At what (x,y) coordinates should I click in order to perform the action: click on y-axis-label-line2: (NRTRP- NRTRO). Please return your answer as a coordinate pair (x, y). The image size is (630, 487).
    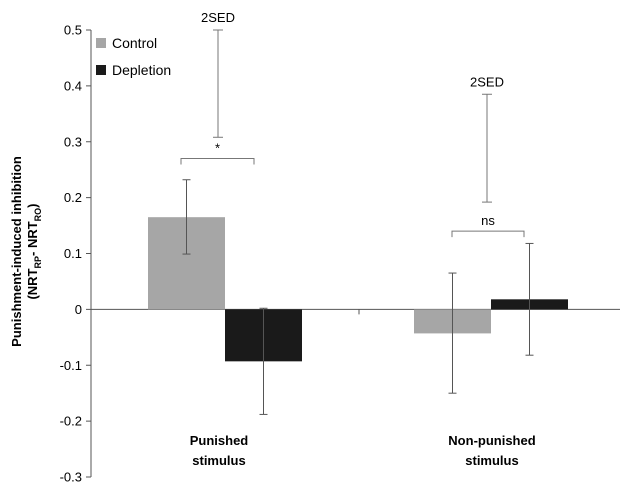
    Looking at the image, I should click on (34, 251).